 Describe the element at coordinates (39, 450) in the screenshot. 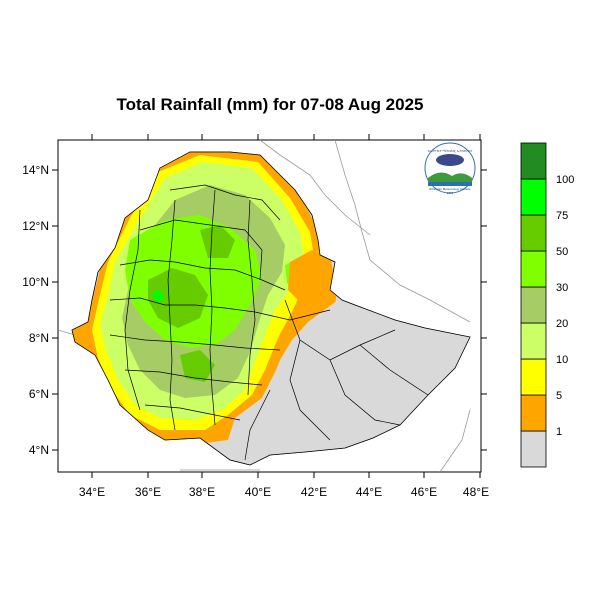

I see `y-tick-label: 4°N` at that location.